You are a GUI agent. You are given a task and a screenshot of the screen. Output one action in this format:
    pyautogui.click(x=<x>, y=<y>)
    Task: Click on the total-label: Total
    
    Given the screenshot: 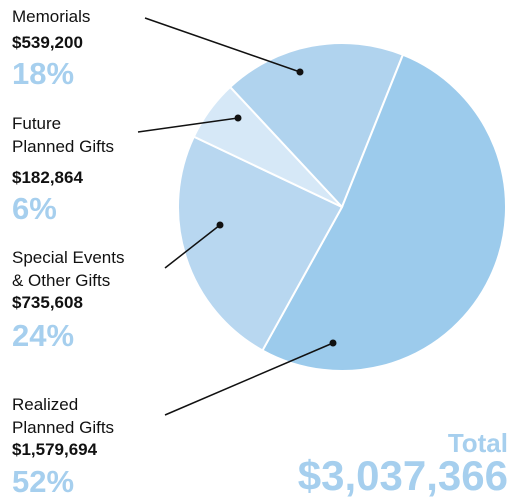 What is the action you would take?
    pyautogui.click(x=477, y=443)
    